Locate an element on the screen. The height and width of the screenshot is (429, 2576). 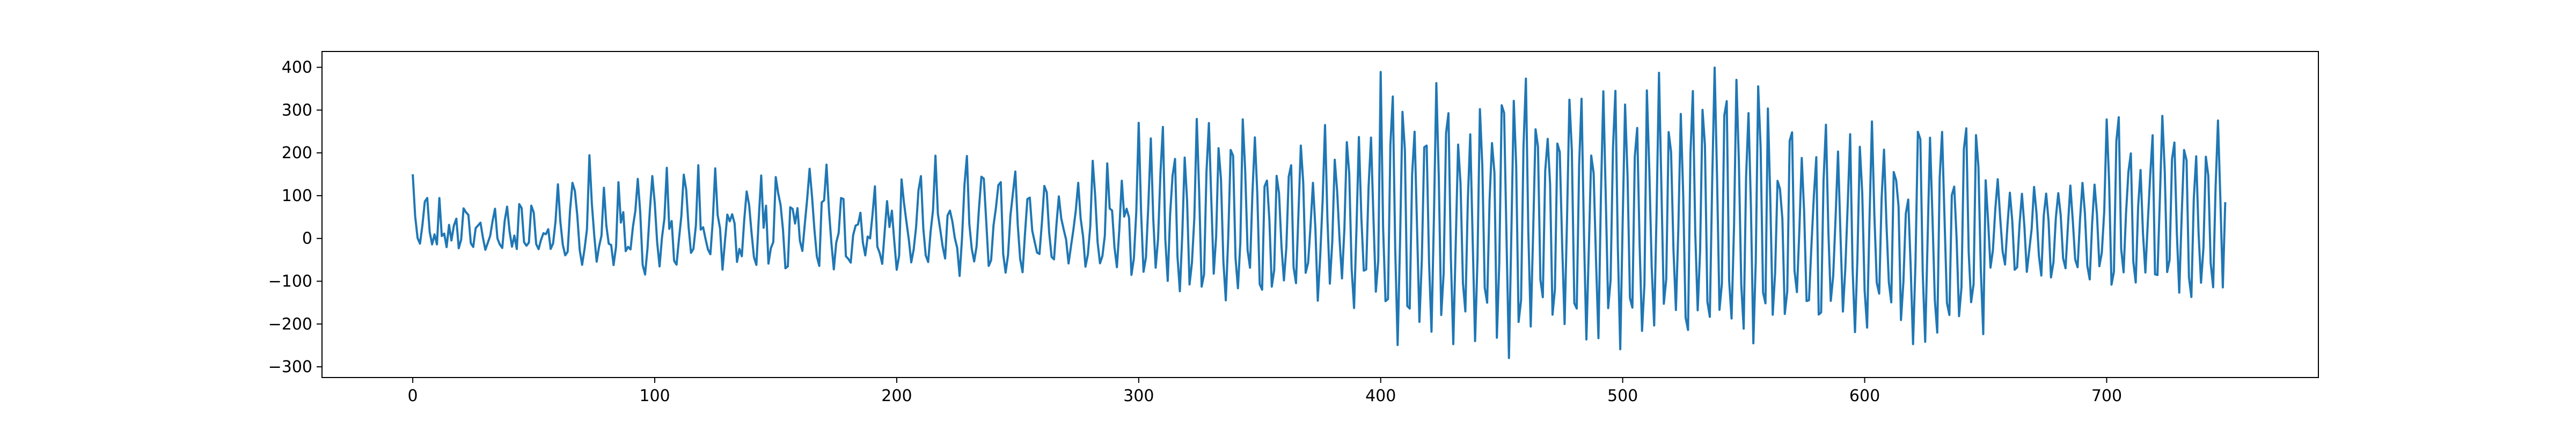
y-tick-label: 400 is located at coordinates (297, 67).